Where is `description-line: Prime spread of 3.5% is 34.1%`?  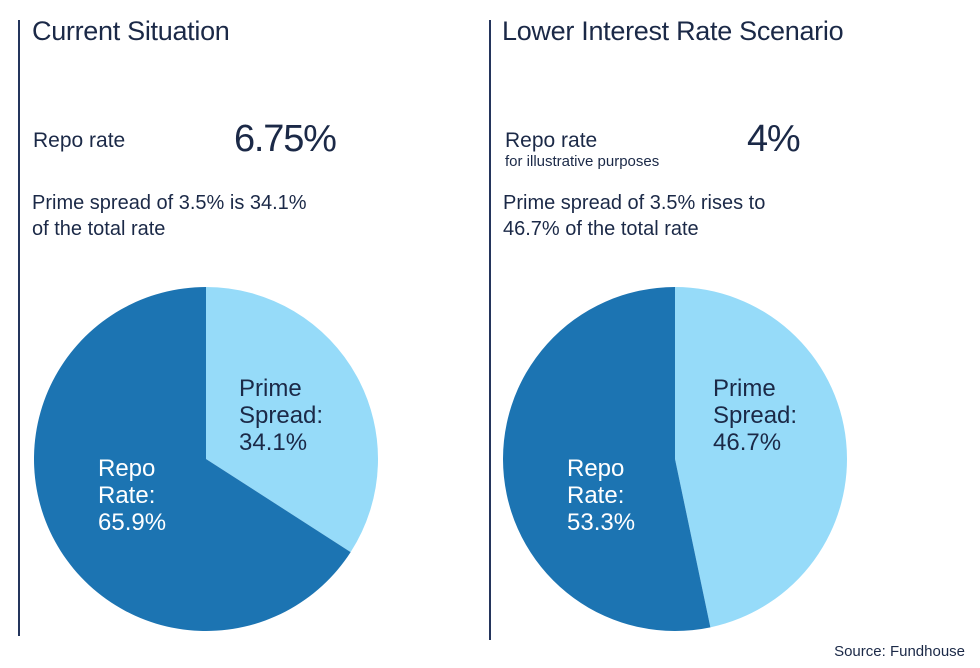
description-line: Prime spread of 3.5% is 34.1% is located at coordinates (169, 203).